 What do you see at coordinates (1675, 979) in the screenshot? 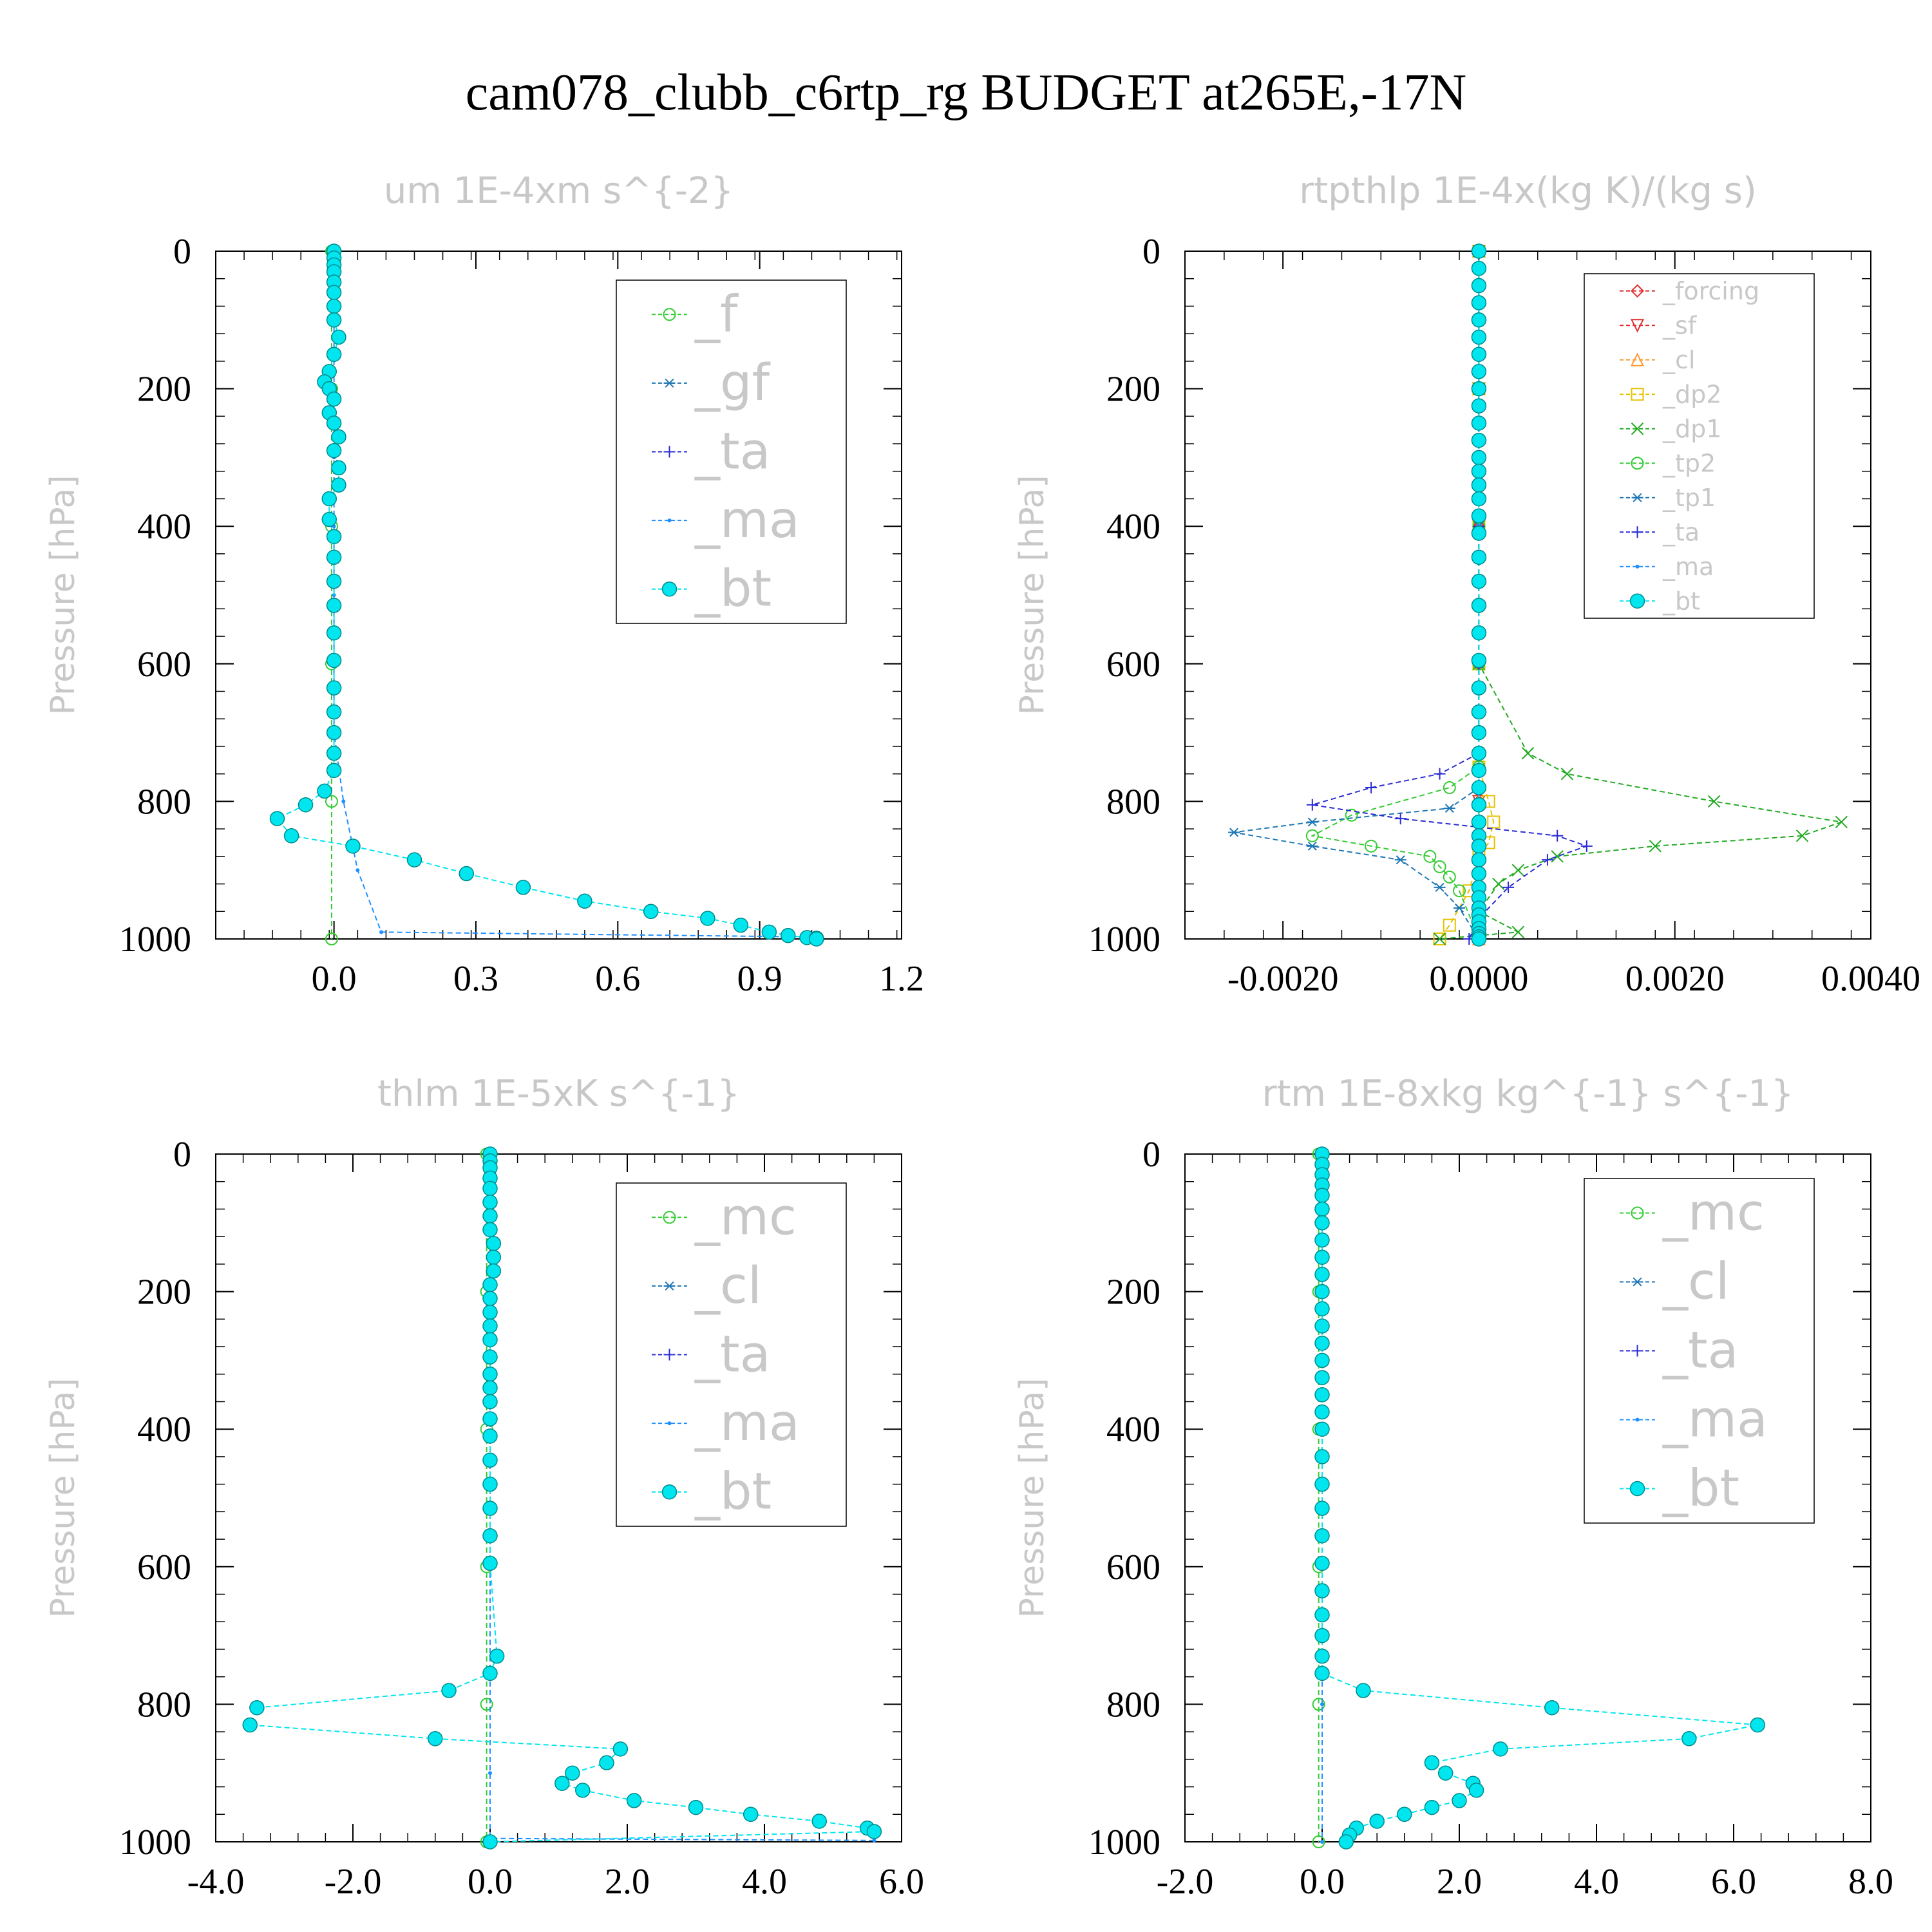
I see `x-tick-label: 0.0020` at bounding box center [1675, 979].